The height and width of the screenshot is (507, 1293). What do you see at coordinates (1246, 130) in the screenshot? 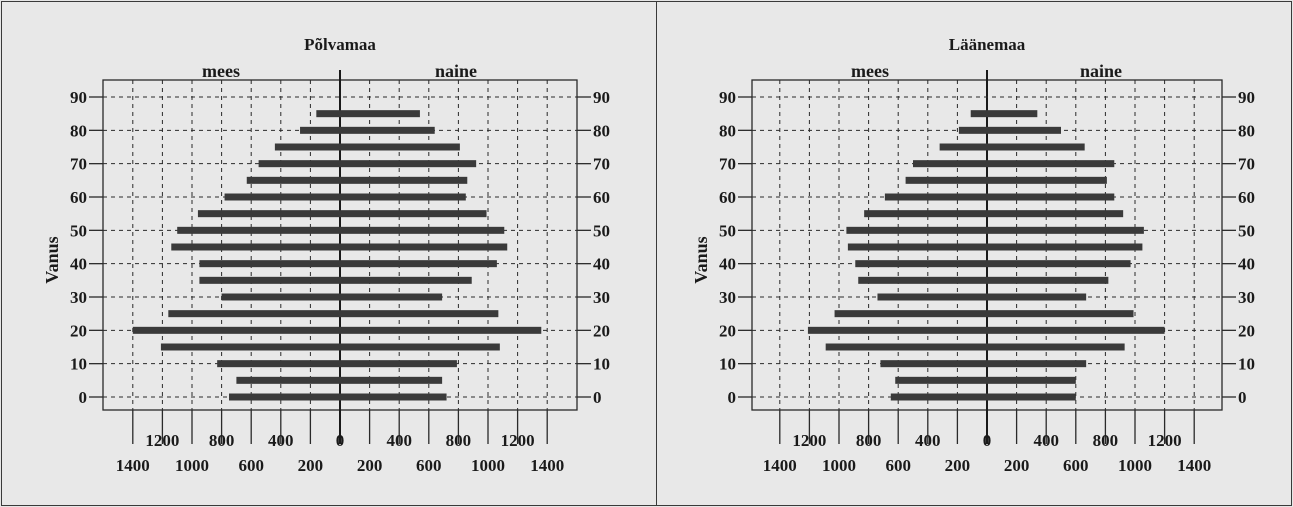
I see `y-tick-label-right: 80` at bounding box center [1246, 130].